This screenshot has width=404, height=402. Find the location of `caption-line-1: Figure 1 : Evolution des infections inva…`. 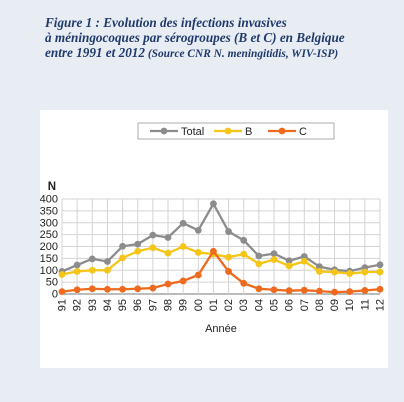

caption-line-1: Figure 1 : Evolution des infections inva… is located at coordinates (166, 22).